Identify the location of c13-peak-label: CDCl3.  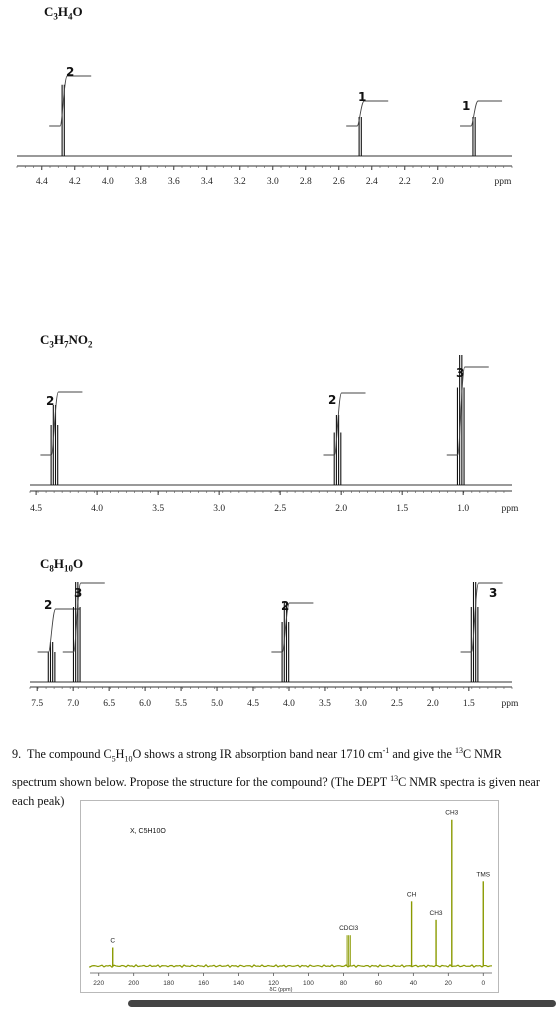
(349, 928).